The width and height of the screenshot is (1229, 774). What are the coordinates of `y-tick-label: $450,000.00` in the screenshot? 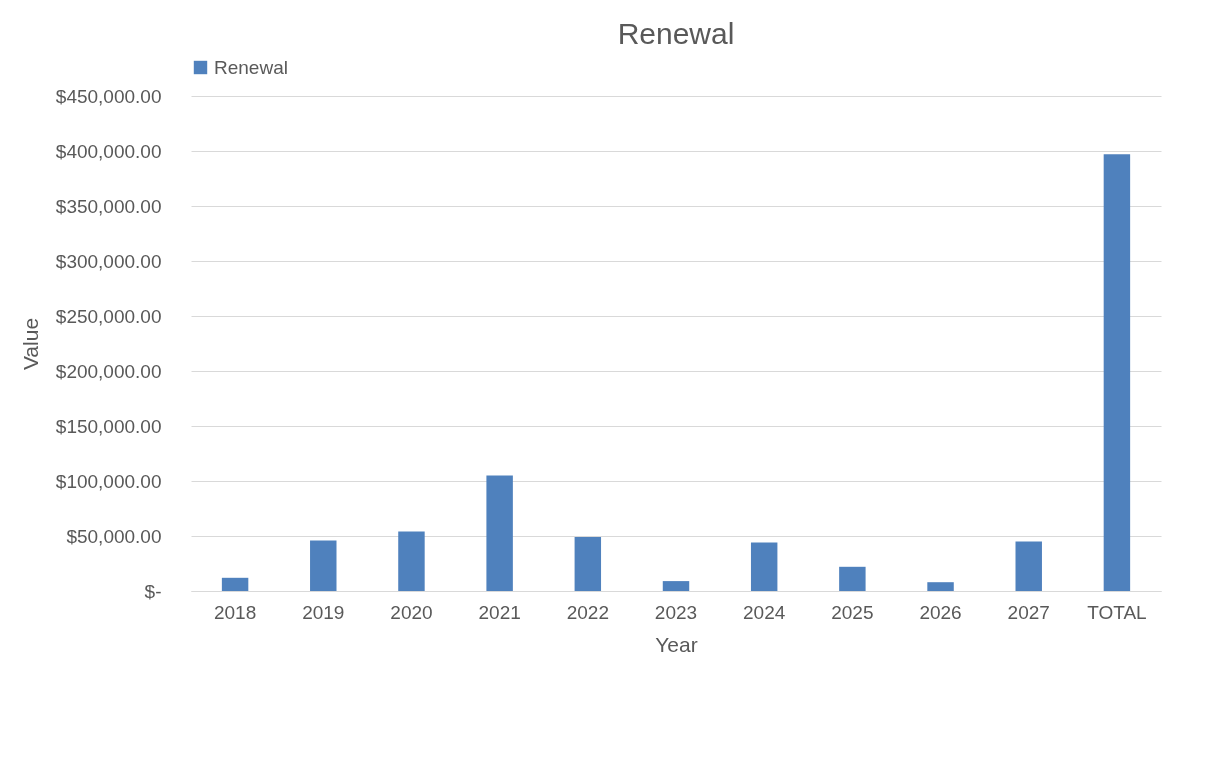 It's located at (108, 96).